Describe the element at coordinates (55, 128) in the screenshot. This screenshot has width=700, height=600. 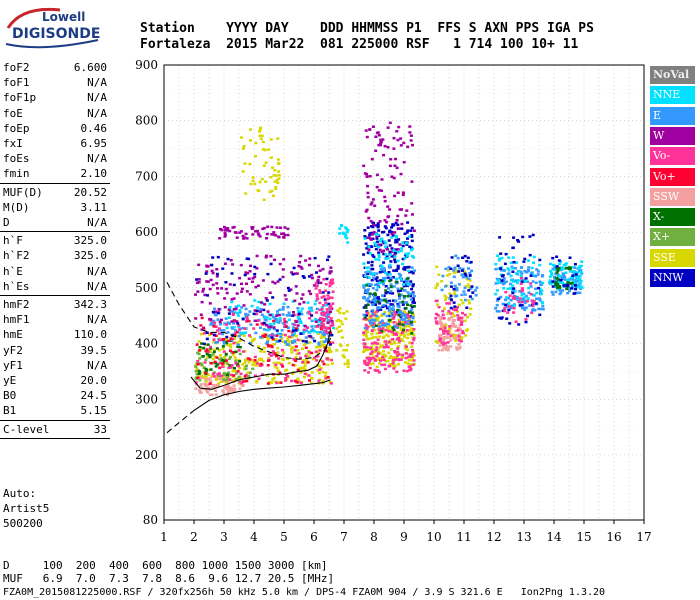
I see `param-row: foEp 0.46` at that location.